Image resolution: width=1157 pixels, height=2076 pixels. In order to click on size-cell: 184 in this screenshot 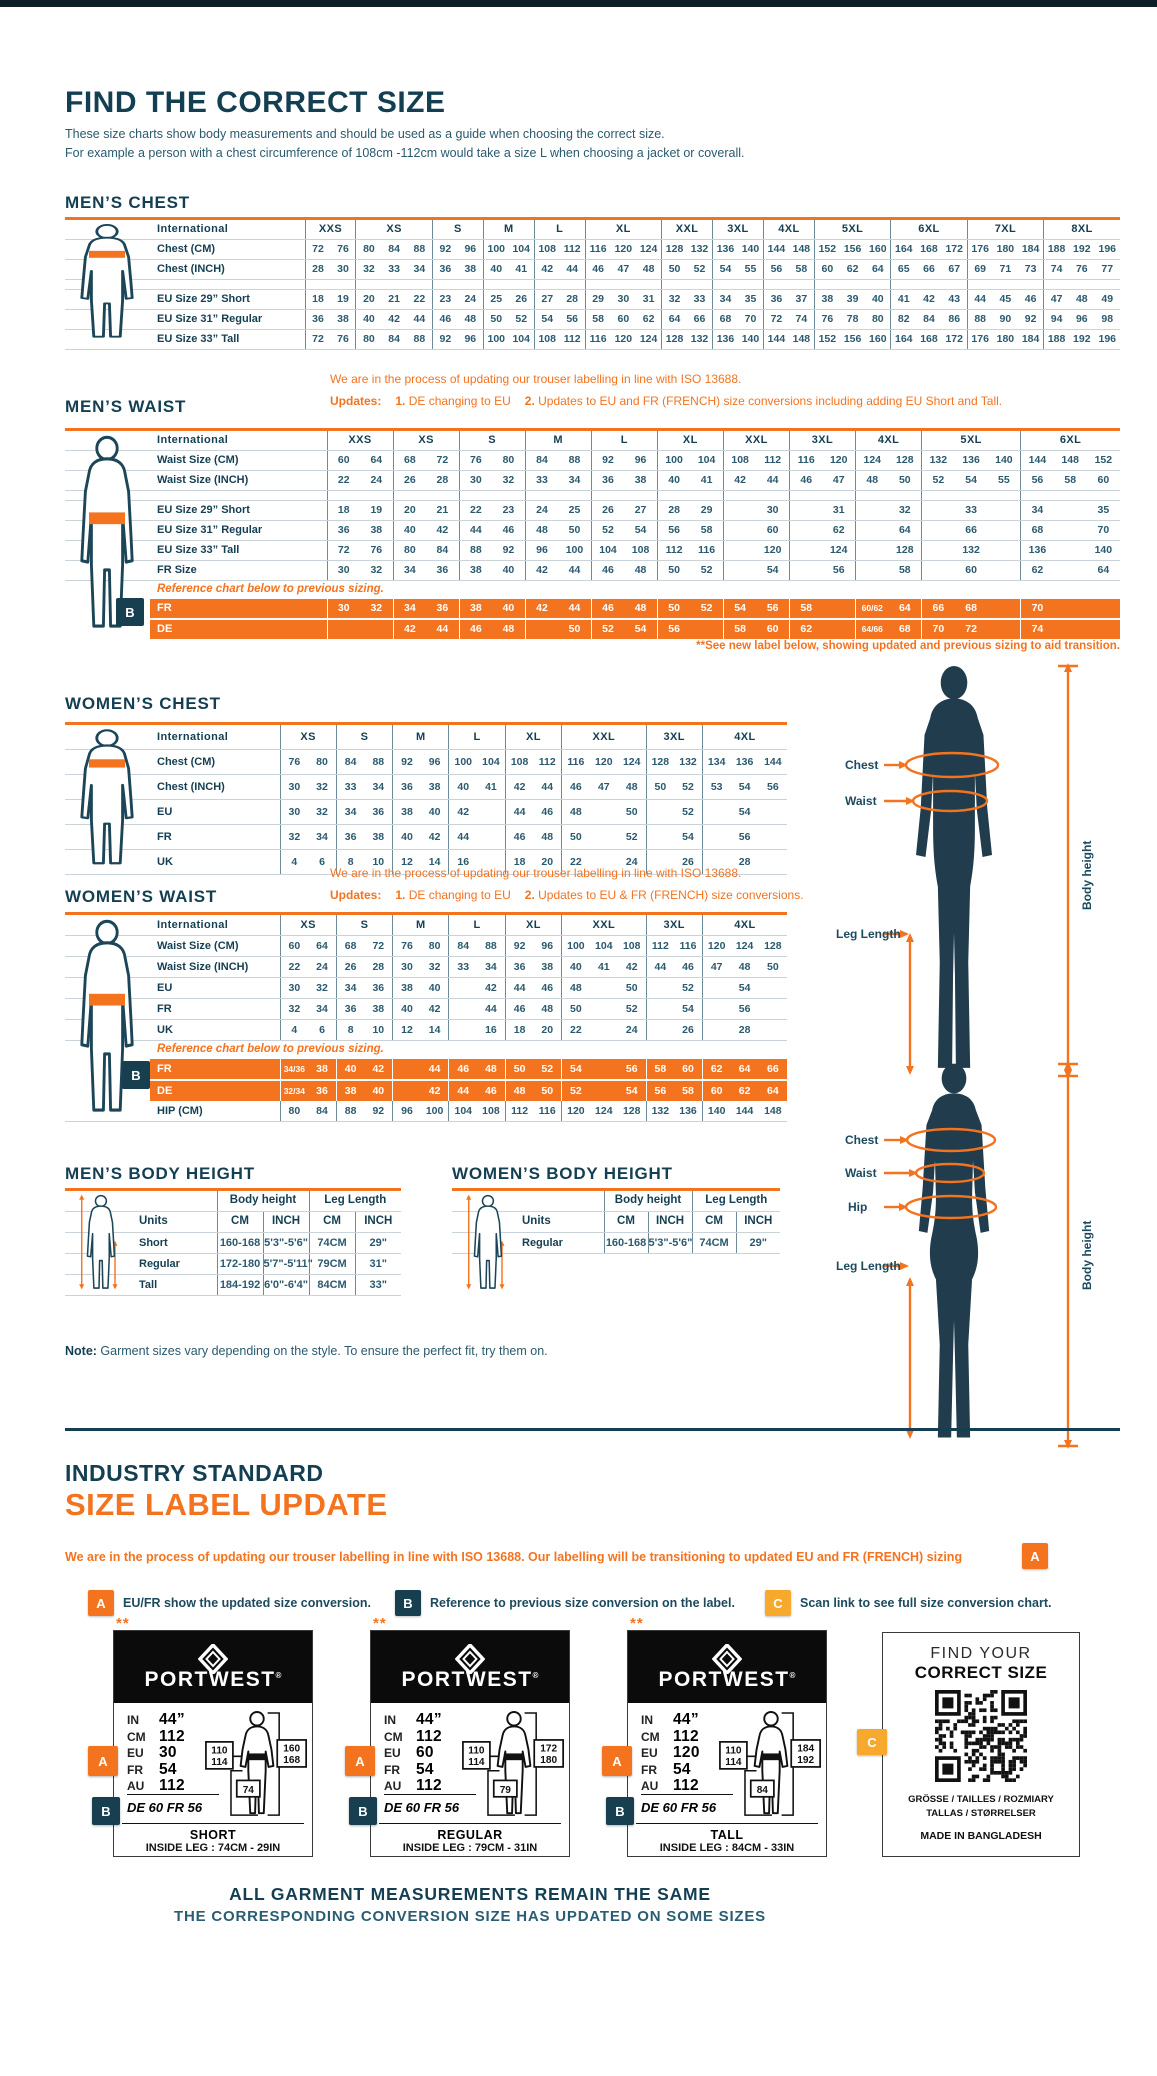, I will do `click(1031, 249)`.